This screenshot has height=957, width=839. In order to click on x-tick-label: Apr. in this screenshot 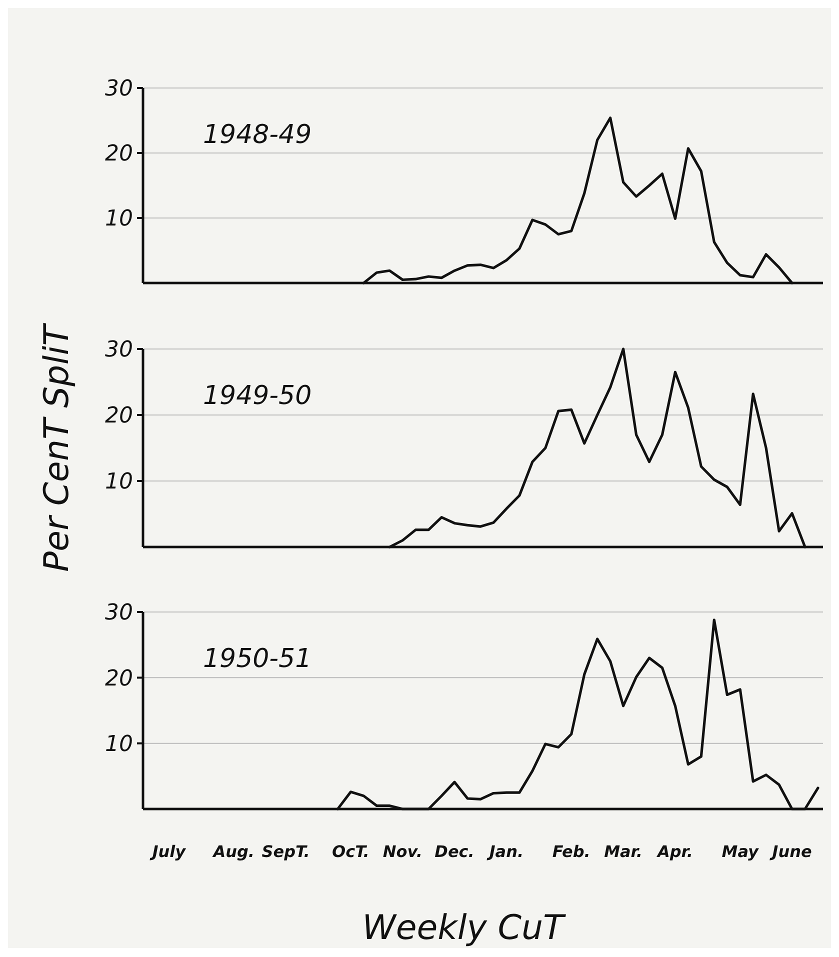, I will do `click(674, 851)`.